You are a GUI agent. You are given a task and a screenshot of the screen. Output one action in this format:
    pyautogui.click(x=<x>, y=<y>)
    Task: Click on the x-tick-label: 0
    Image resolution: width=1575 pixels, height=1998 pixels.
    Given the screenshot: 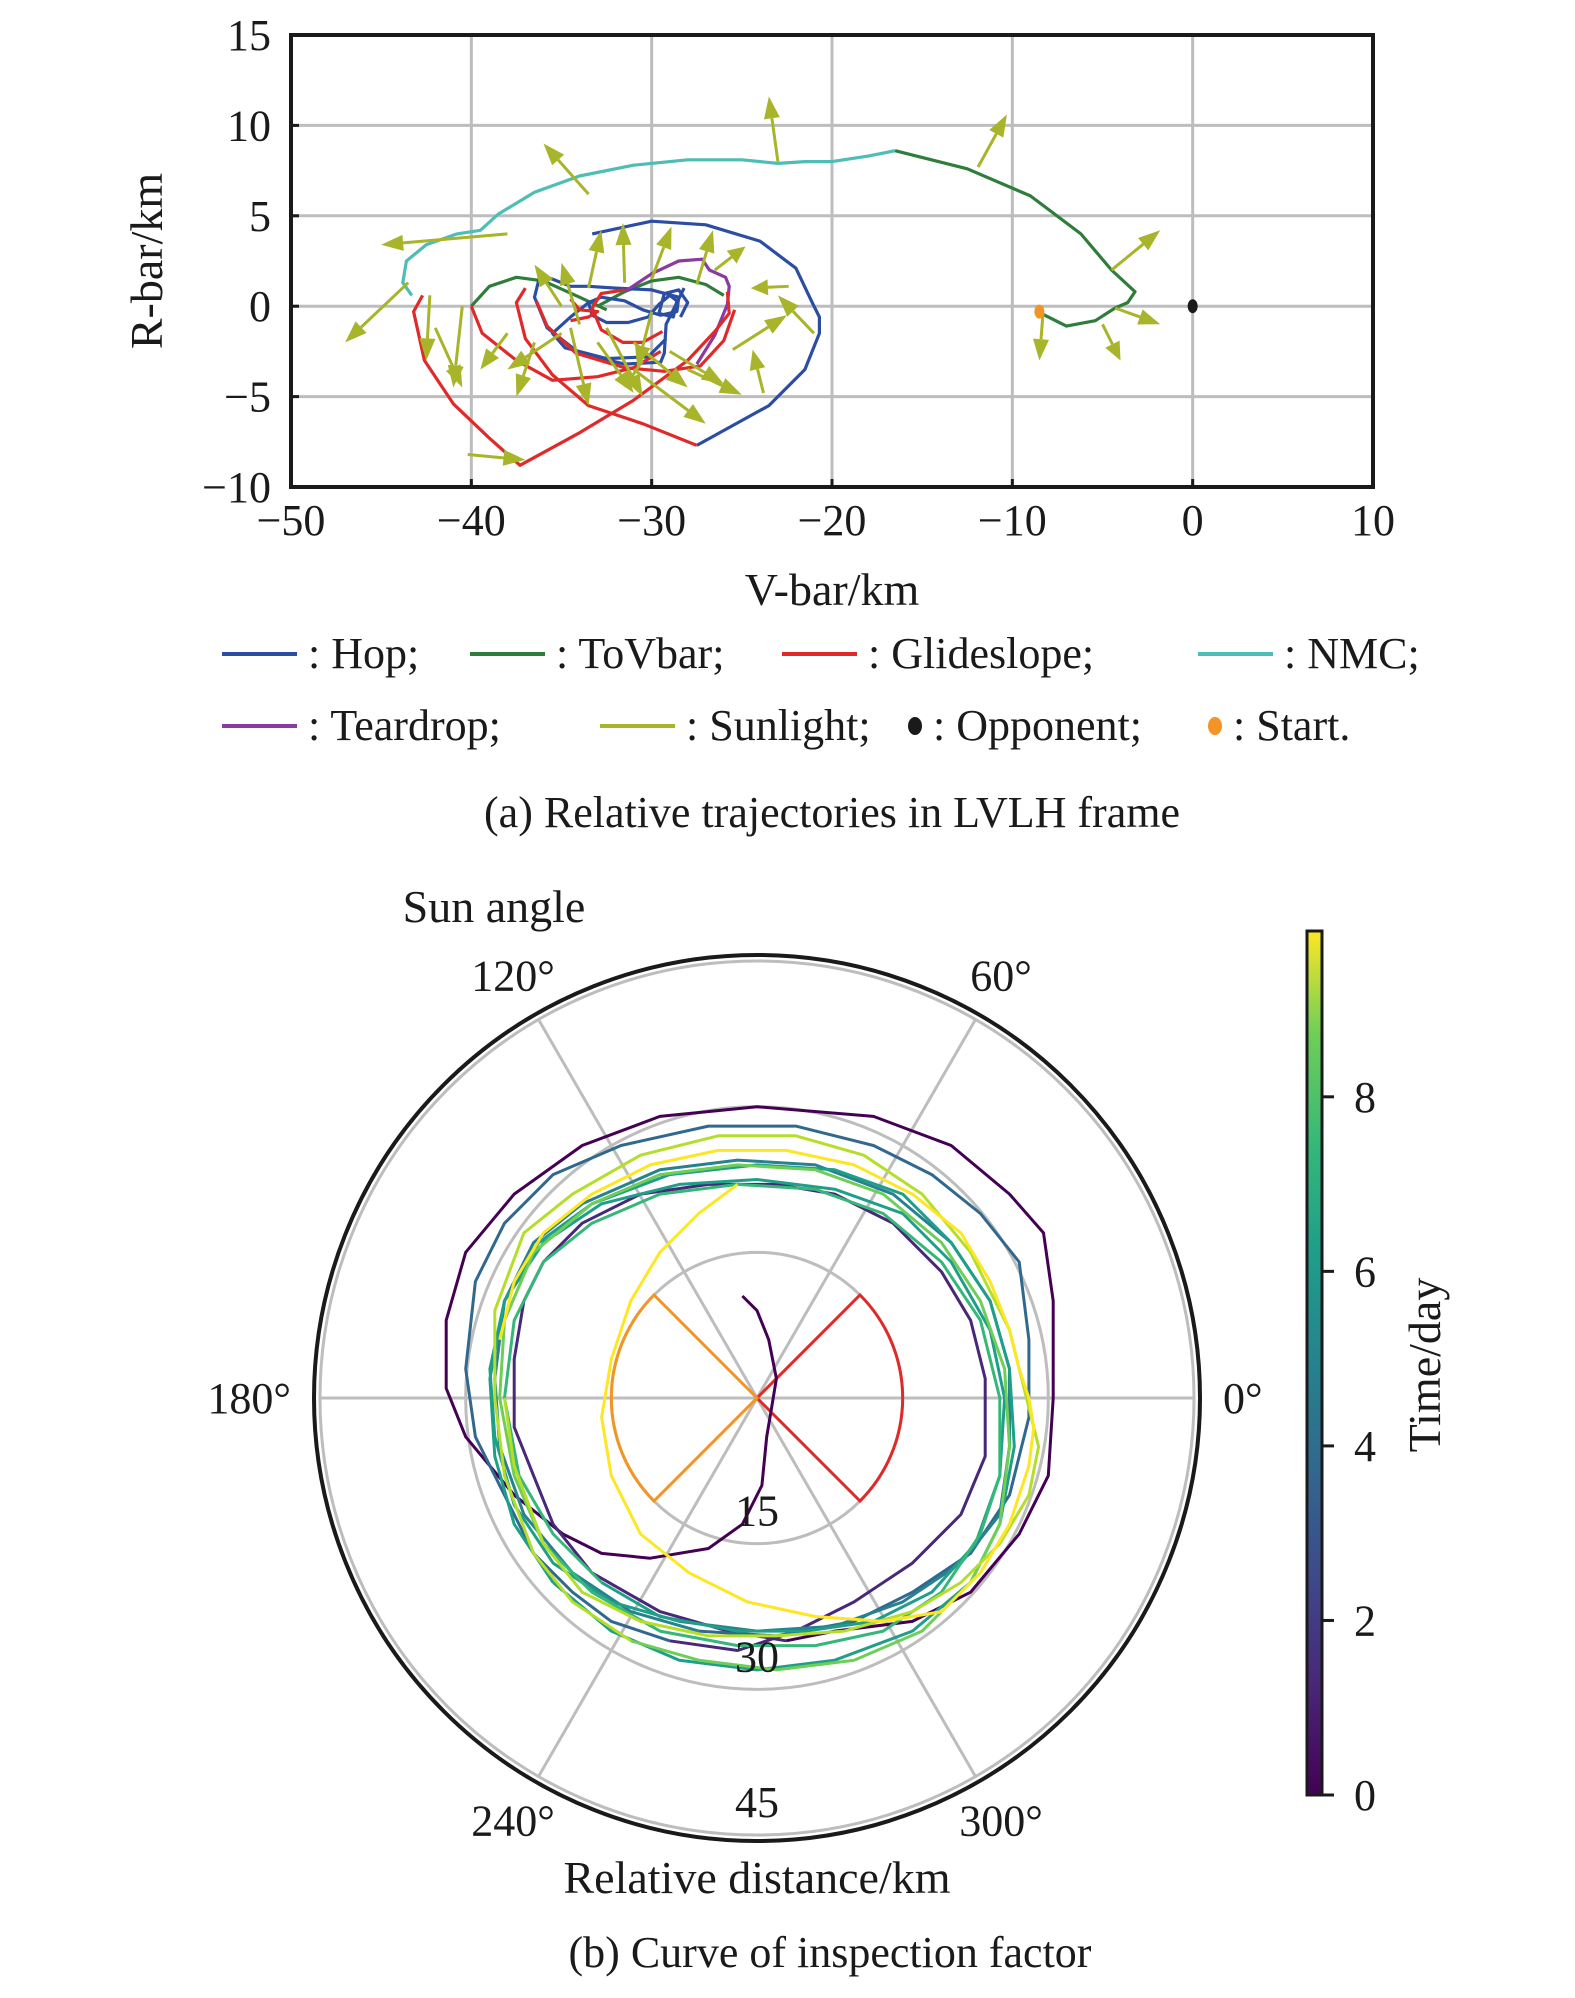 What is the action you would take?
    pyautogui.click(x=1193, y=520)
    